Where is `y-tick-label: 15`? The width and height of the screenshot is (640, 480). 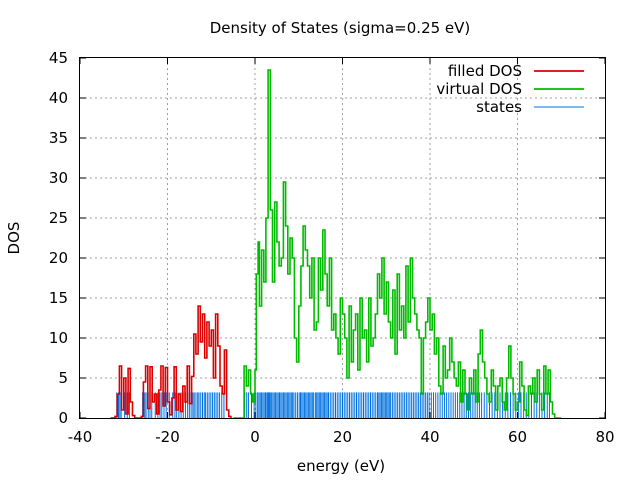
y-tick-label: 15 is located at coordinates (58, 298).